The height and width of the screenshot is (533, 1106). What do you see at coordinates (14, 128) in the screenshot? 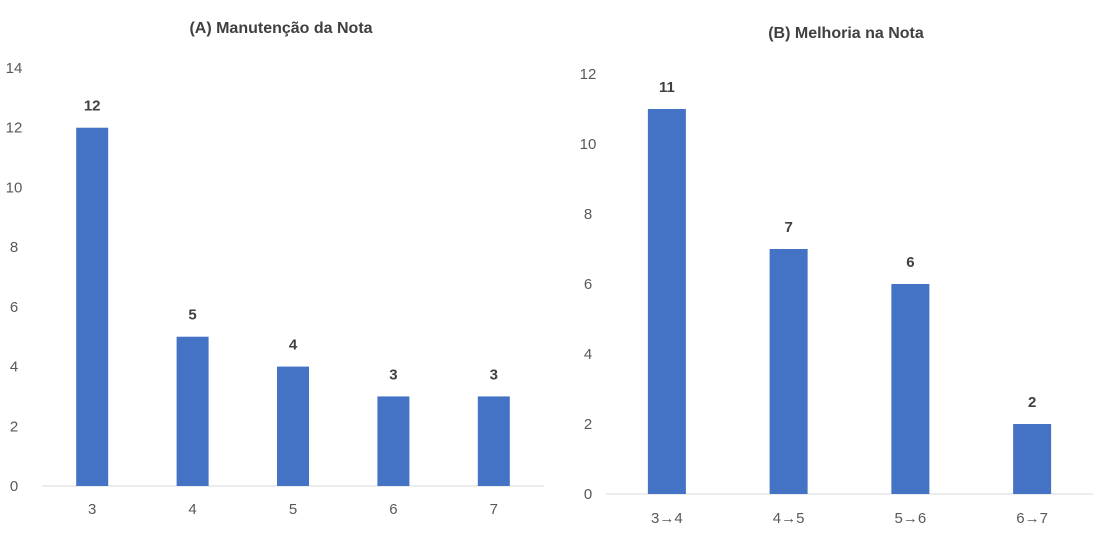
I see `chart-a-y-tick-label: 12` at bounding box center [14, 128].